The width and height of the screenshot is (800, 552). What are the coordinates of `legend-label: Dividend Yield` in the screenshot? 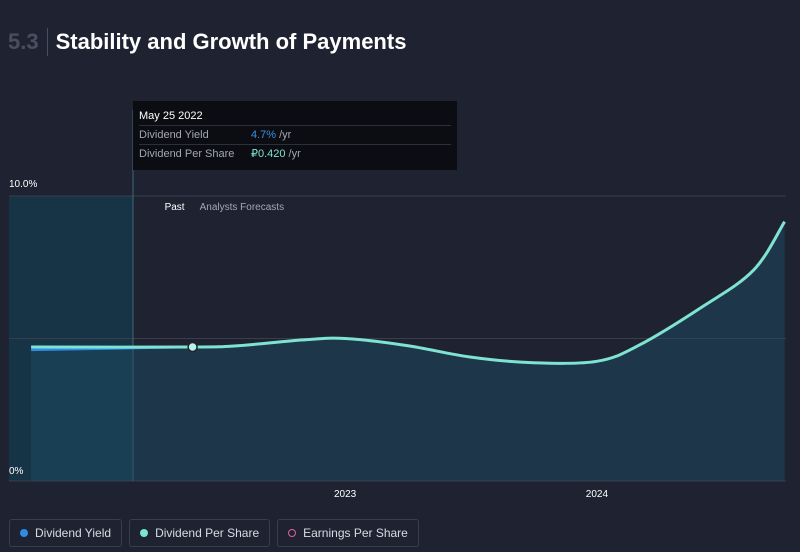 It's located at (73, 533).